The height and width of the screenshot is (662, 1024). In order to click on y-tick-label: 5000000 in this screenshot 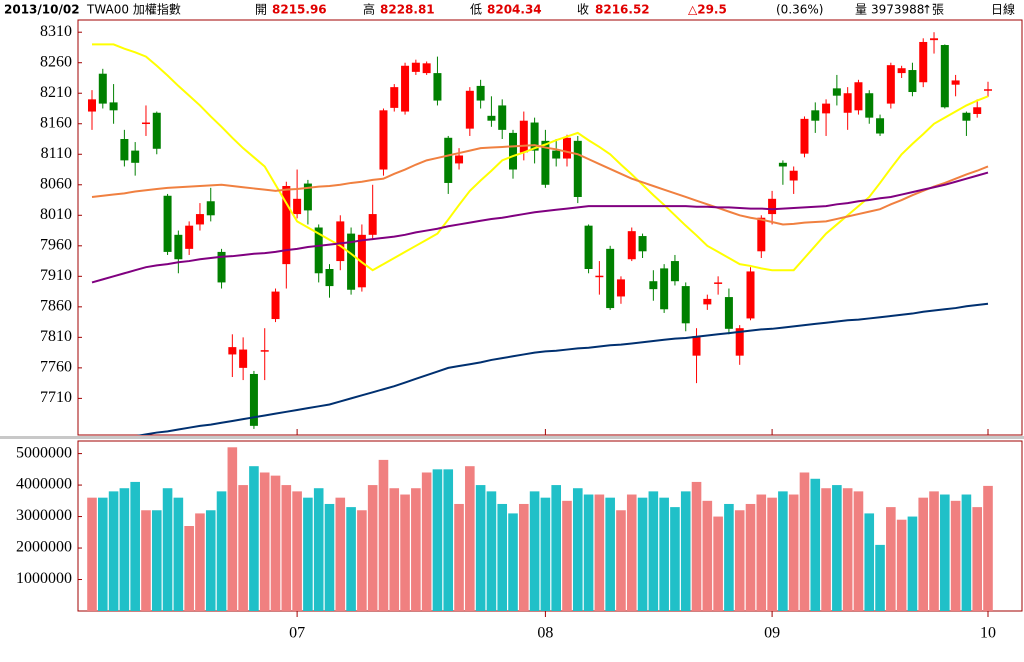, I will do `click(44, 452)`.